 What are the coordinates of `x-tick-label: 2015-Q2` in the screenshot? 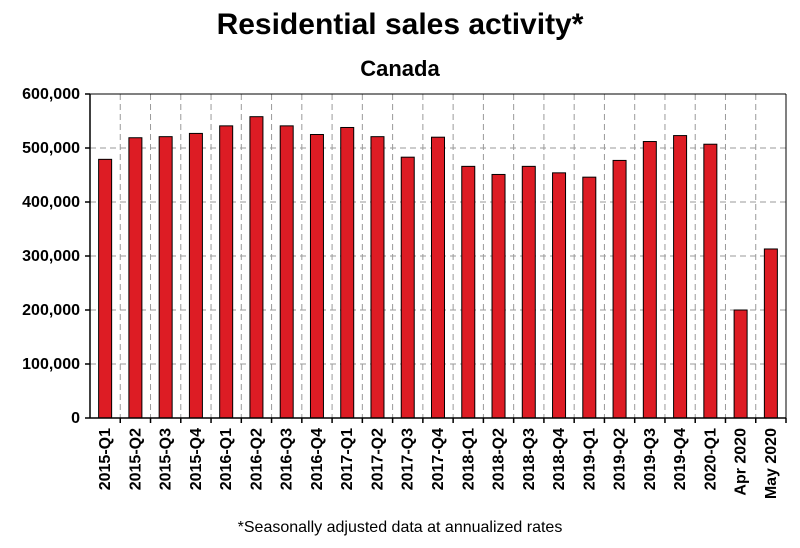 It's located at (135, 459).